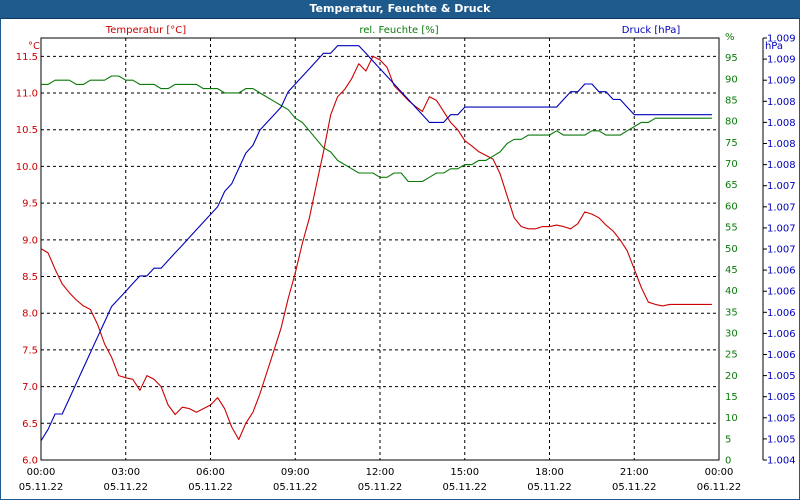 The height and width of the screenshot is (500, 800). Describe the element at coordinates (731, 333) in the screenshot. I see `humidity-tick-label: 30` at that location.